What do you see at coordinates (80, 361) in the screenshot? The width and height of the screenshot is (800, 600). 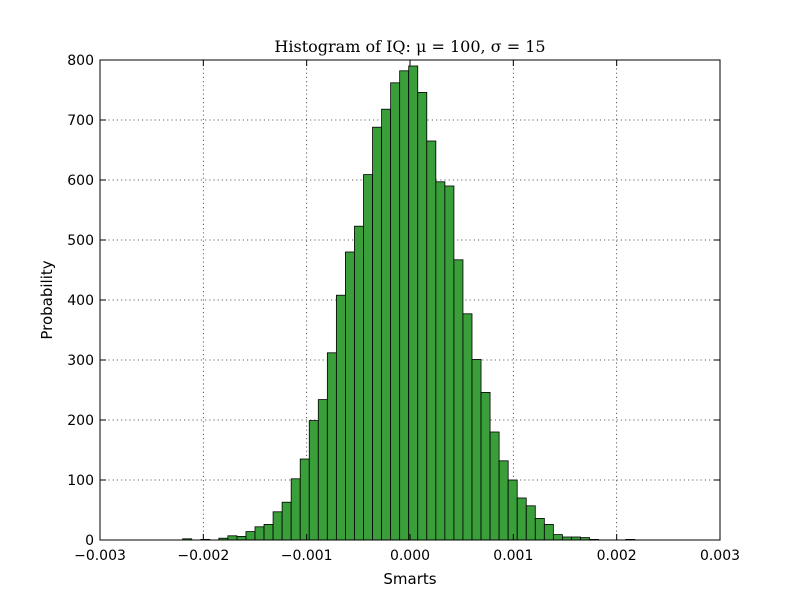 I see `y-tick-label: 300` at bounding box center [80, 361].